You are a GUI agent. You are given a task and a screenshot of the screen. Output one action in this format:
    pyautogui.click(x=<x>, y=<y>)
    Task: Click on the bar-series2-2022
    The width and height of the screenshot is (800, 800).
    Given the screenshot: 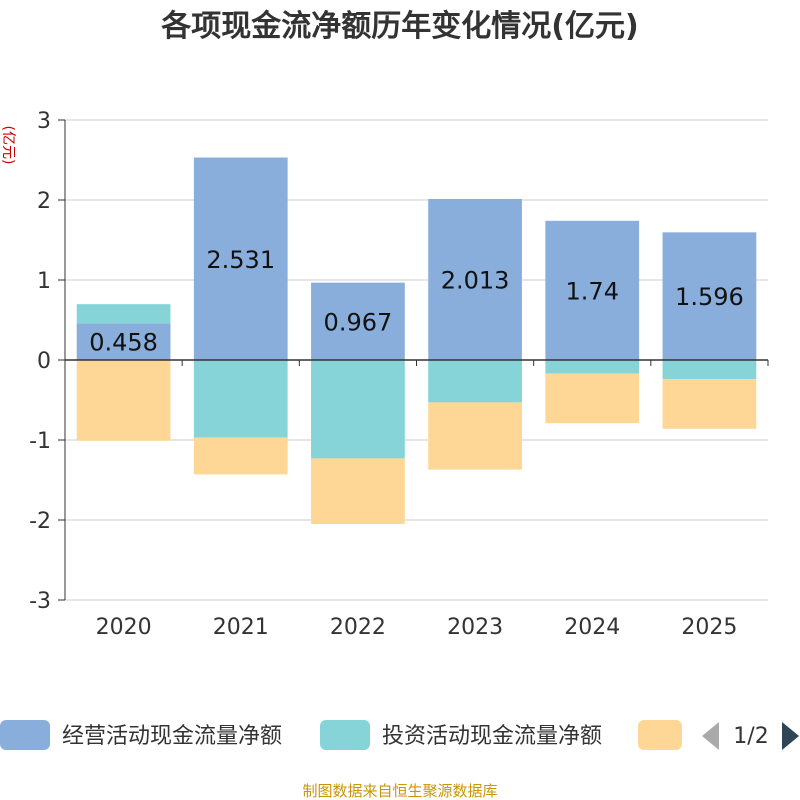 What is the action you would take?
    pyautogui.click(x=358, y=491)
    